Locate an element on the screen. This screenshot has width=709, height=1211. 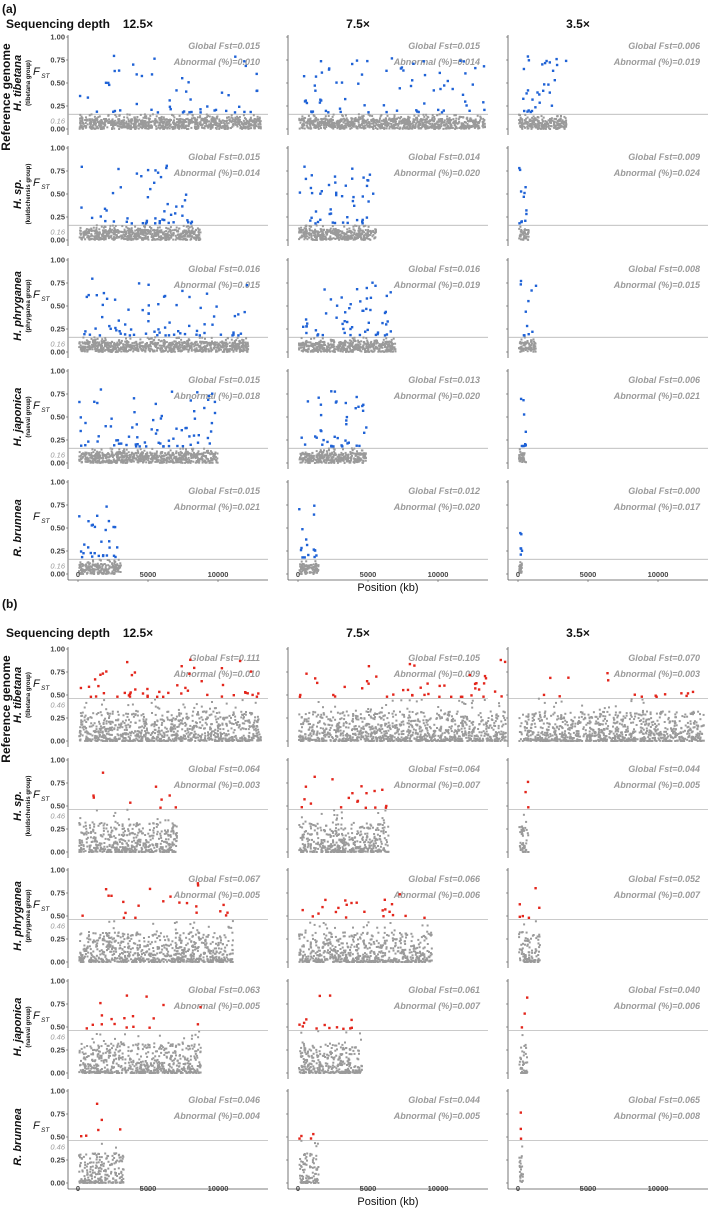
abnormal-value: 0.014 is located at coordinates (468, 62).